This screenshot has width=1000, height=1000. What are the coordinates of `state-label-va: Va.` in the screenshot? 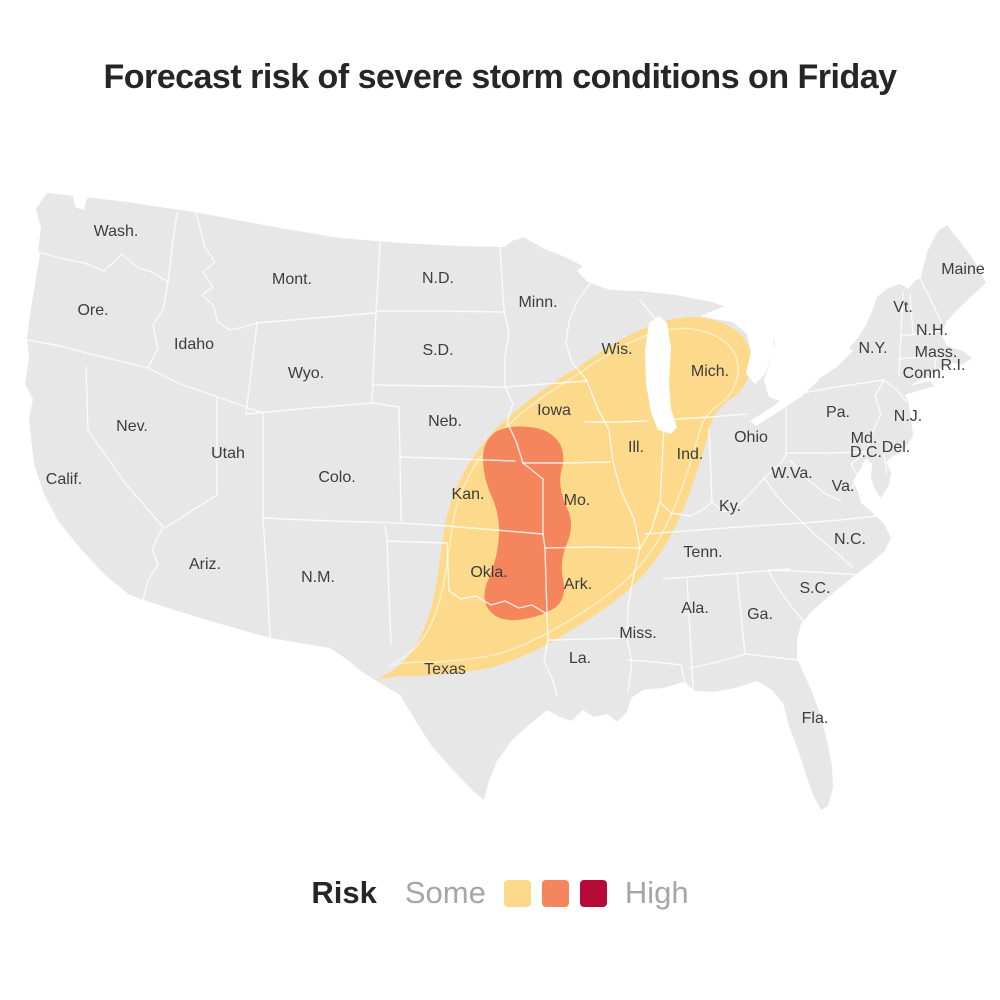 It's located at (843, 486).